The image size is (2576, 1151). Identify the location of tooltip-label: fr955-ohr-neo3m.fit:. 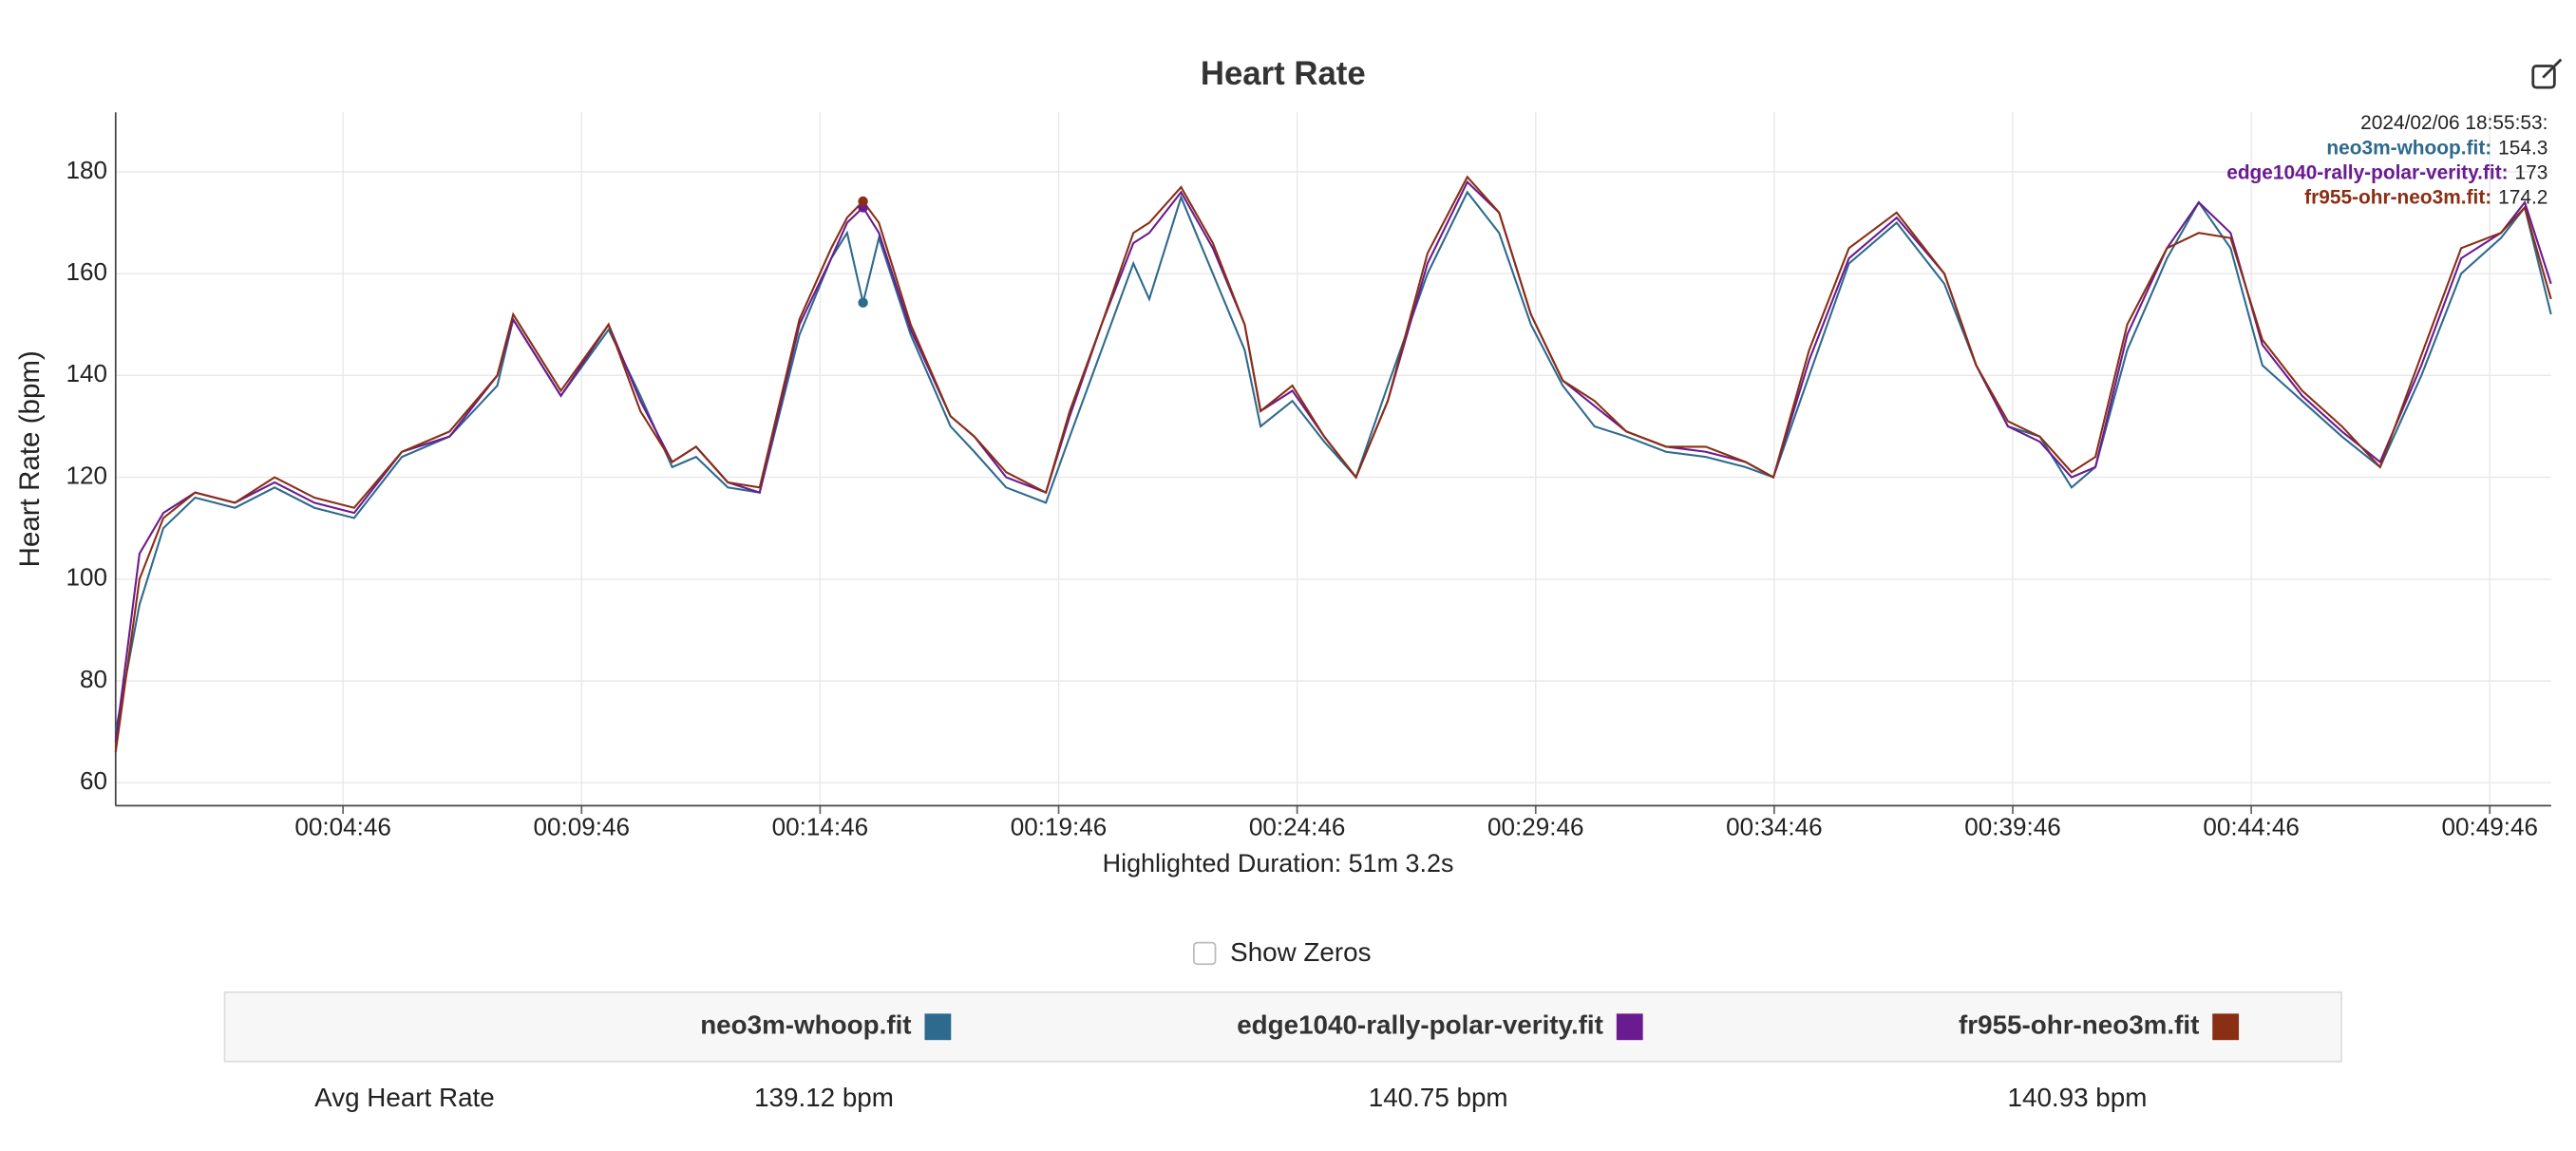
(2397, 197).